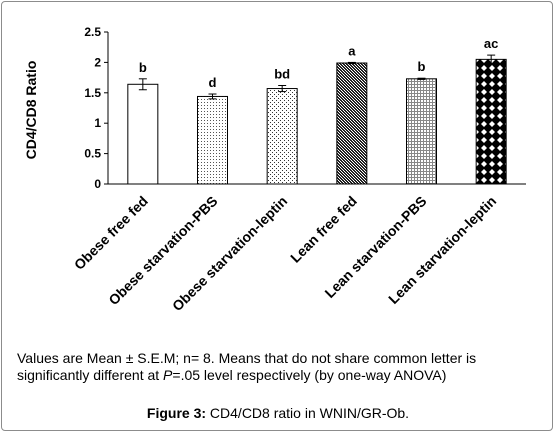 This screenshot has height=434, width=556. Describe the element at coordinates (323, 229) in the screenshot. I see `category-label: Lean free fed` at that location.